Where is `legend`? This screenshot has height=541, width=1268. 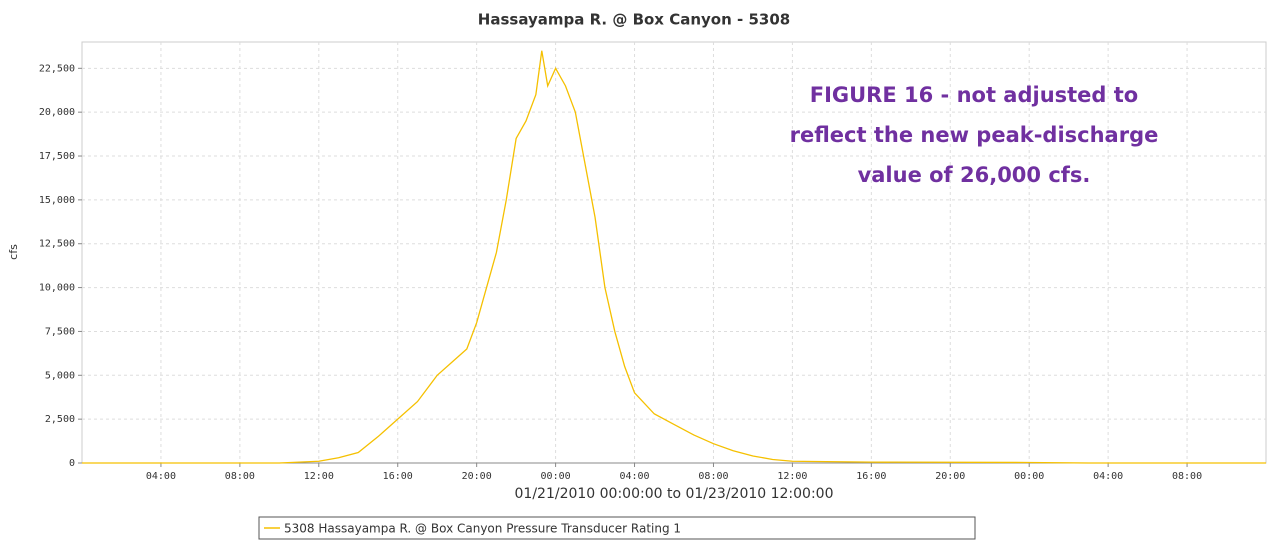
legend is located at coordinates (617, 528).